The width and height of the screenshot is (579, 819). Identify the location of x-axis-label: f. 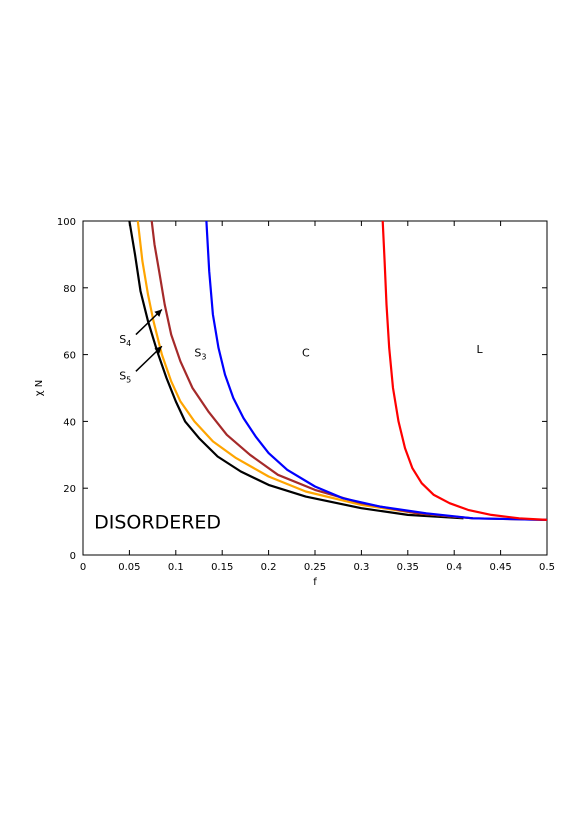
(315, 582).